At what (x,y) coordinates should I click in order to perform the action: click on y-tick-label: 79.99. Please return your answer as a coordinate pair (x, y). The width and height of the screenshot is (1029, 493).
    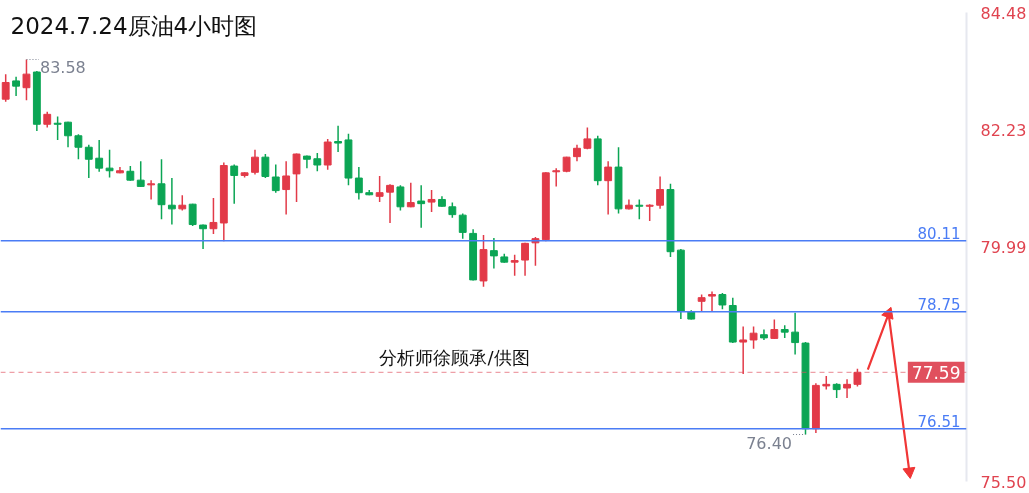
    Looking at the image, I should click on (1003, 247).